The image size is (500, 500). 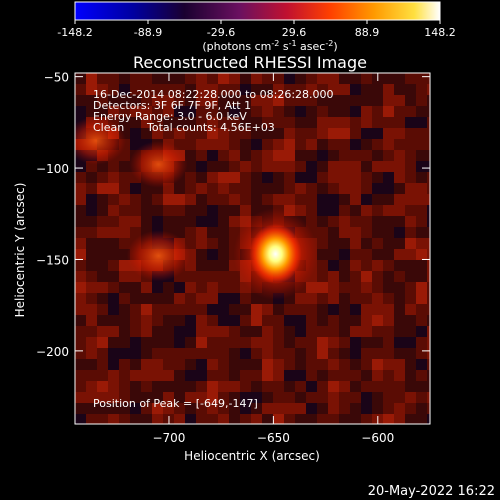 I want to click on colorbar-tick-label: 29.6, so click(x=294, y=32).